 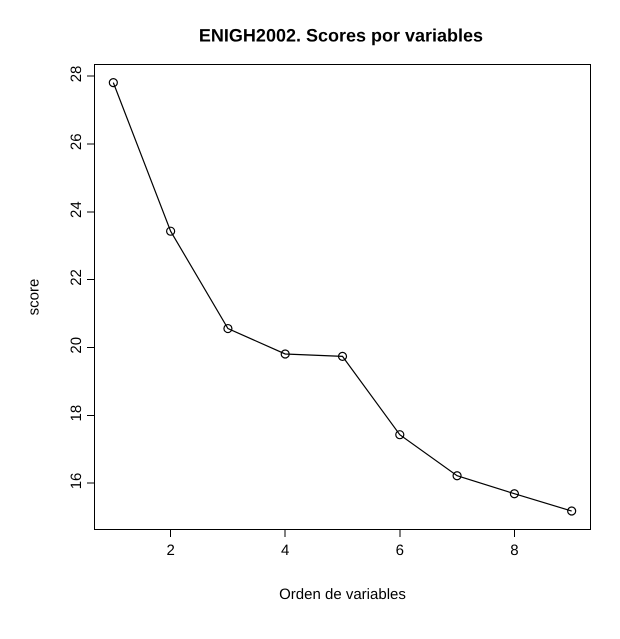 I want to click on y-axis-title: score, so click(x=33, y=297).